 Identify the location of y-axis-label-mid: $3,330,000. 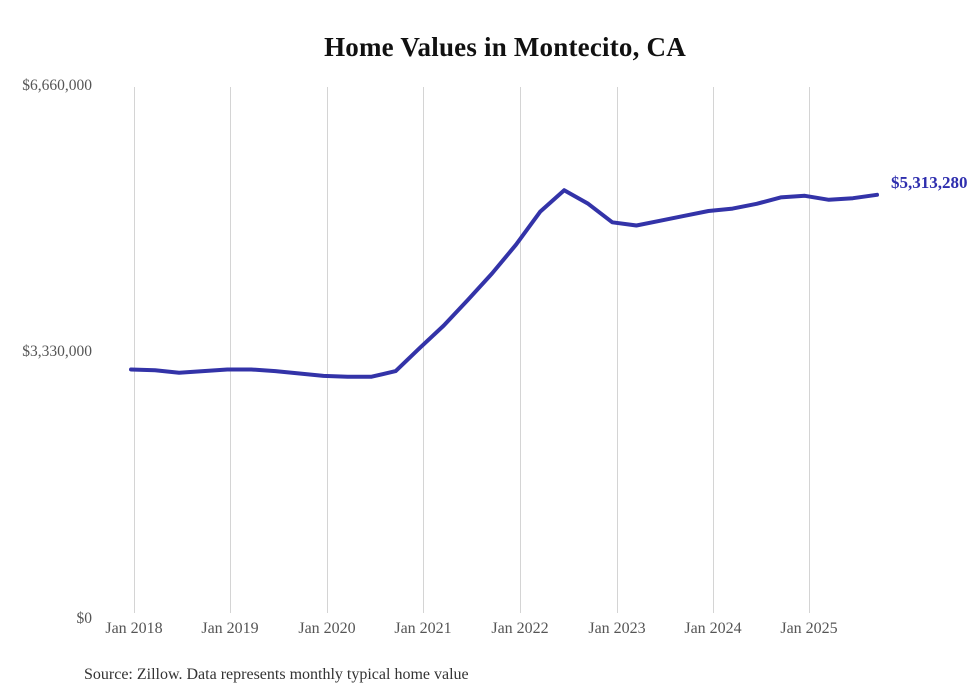
(57, 351).